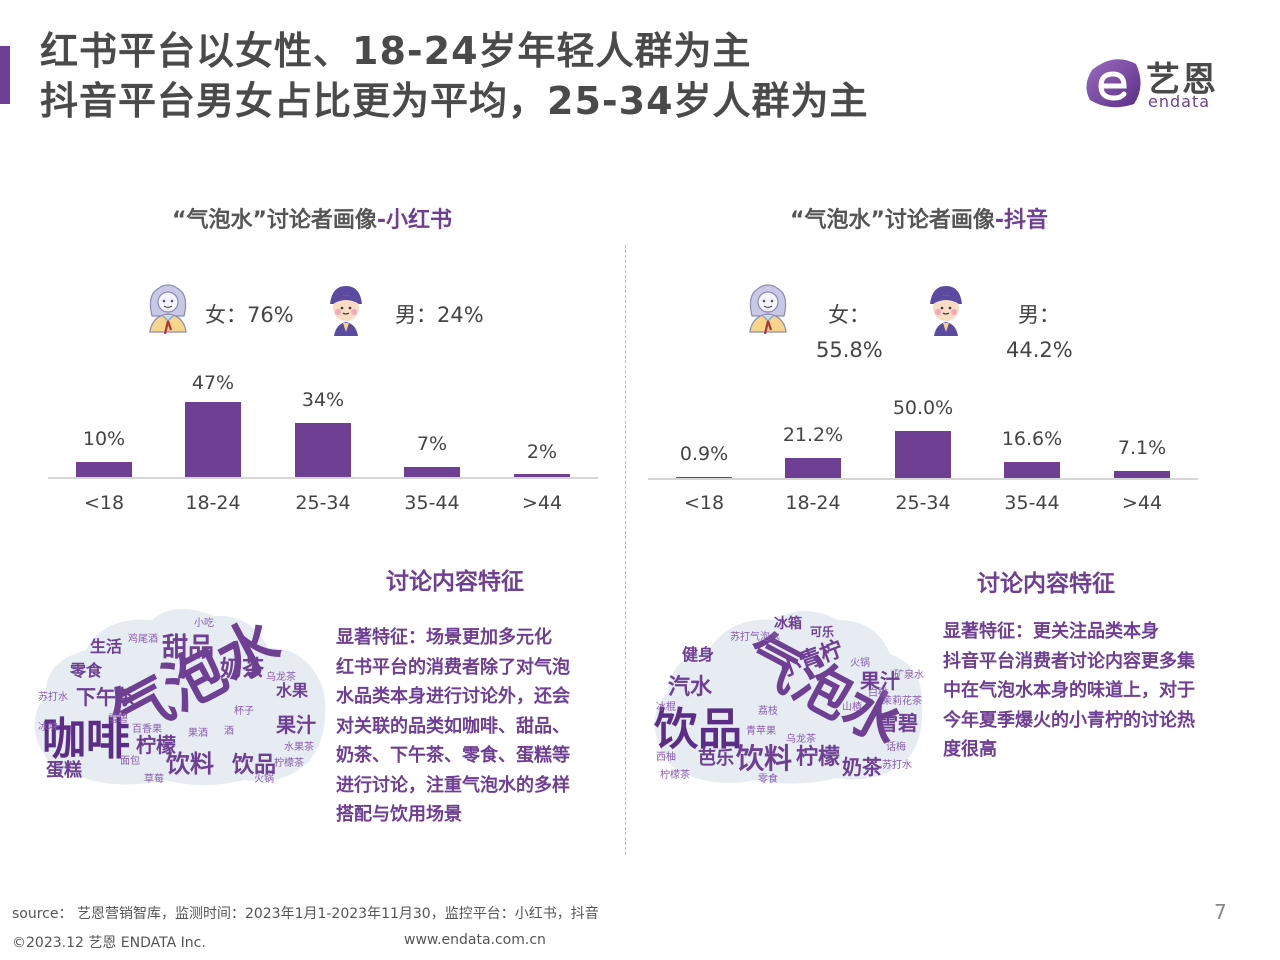 This screenshot has height=960, width=1280. I want to click on footer-website-link: www.endata.com.cn, so click(475, 940).